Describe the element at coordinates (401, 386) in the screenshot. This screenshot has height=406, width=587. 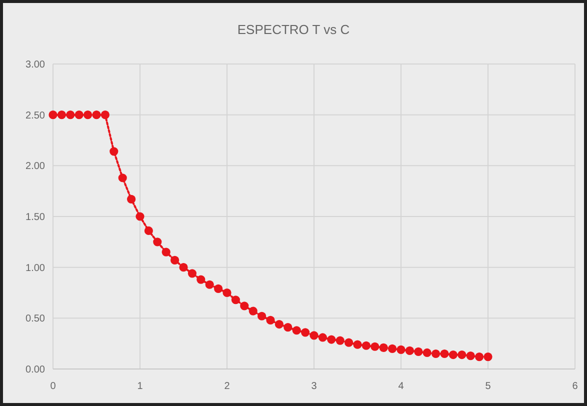
I see `x-tick-label: 4` at that location.